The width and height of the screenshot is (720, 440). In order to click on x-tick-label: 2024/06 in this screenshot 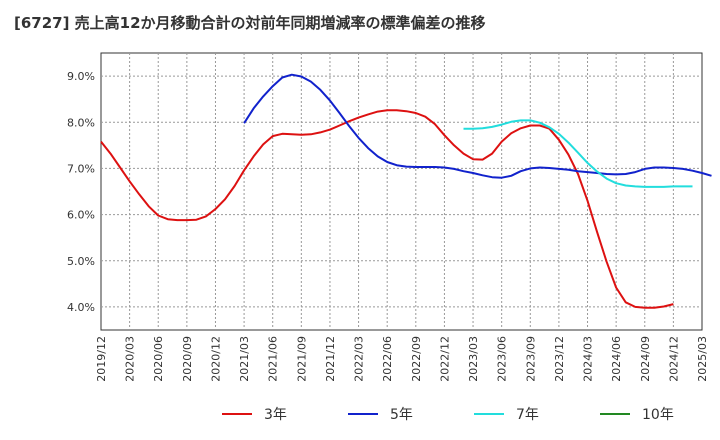, I will do `click(616, 359)`.